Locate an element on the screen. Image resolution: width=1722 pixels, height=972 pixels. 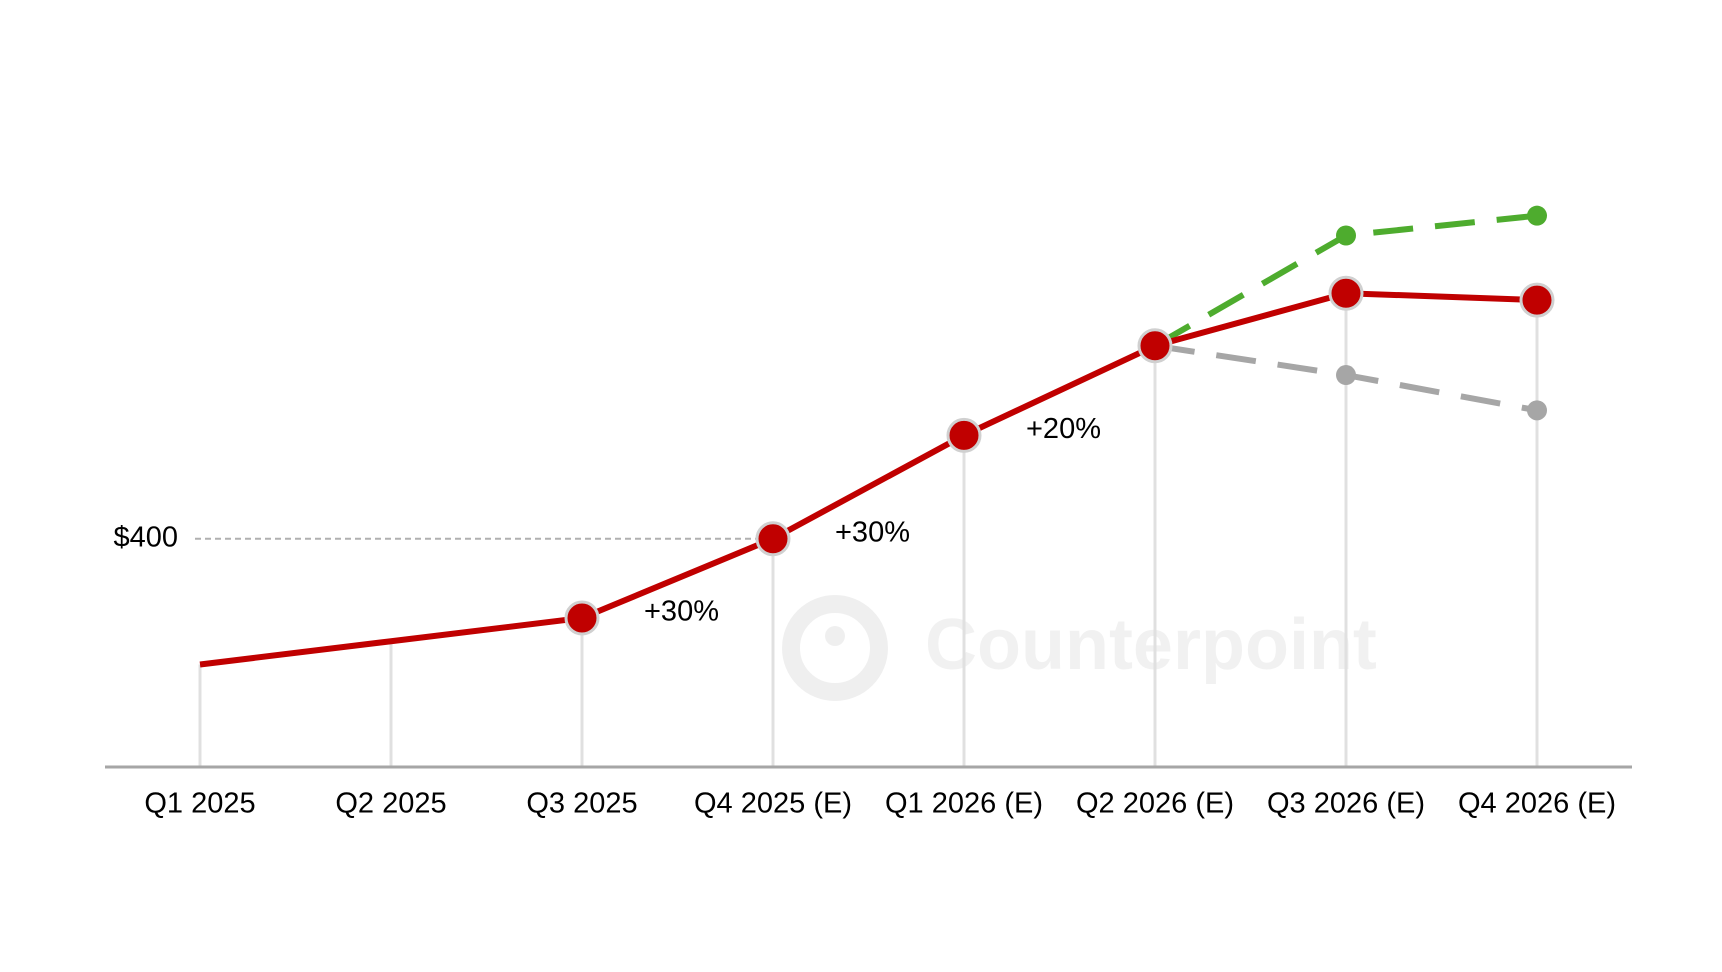
x-tick-label: Q3 2025 is located at coordinates (581, 804).